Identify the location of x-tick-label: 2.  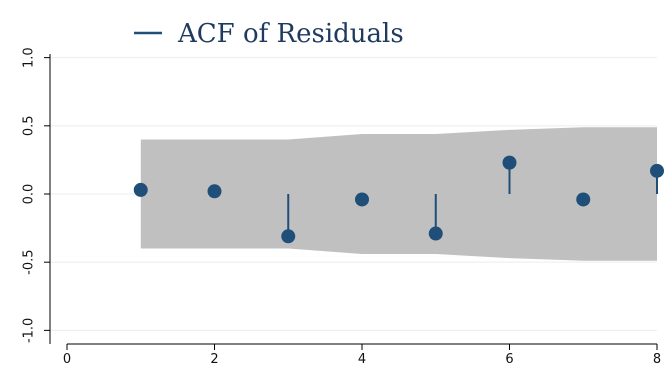
(214, 359).